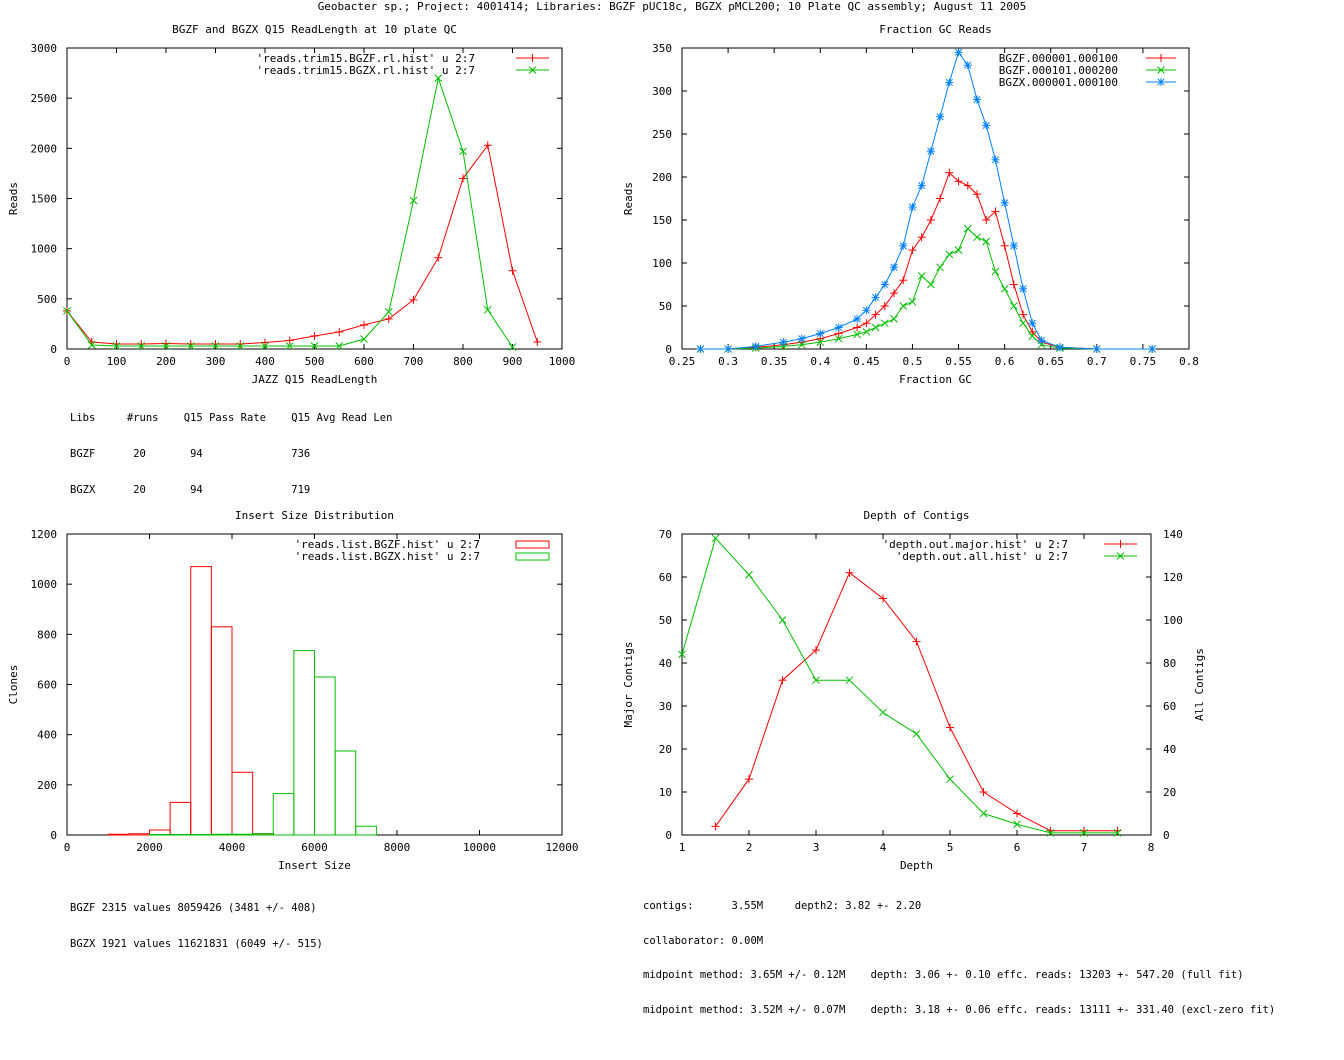 This screenshot has width=1344, height=1060. Describe the element at coordinates (916, 734) in the screenshot. I see `depth-point-1-7-d2` at that location.